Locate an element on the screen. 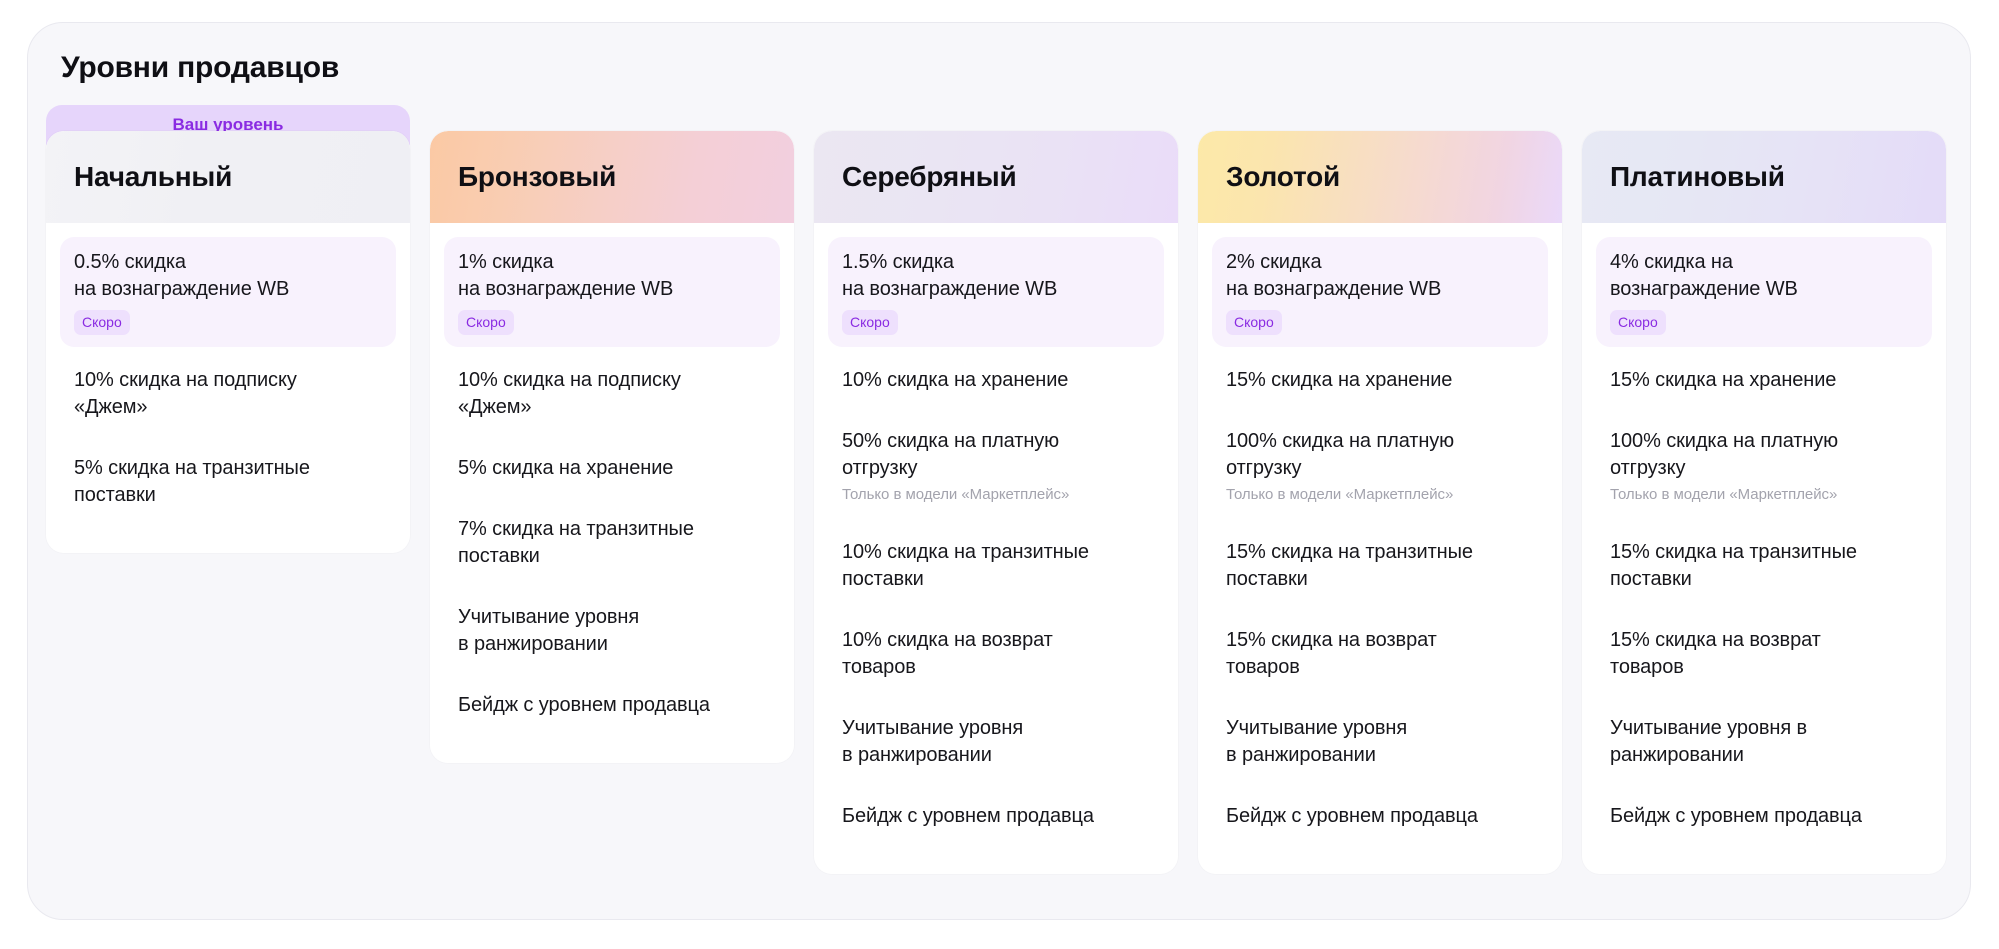  benefit-text: 1.5% скидка на вознаграждение WB is located at coordinates (950, 275).